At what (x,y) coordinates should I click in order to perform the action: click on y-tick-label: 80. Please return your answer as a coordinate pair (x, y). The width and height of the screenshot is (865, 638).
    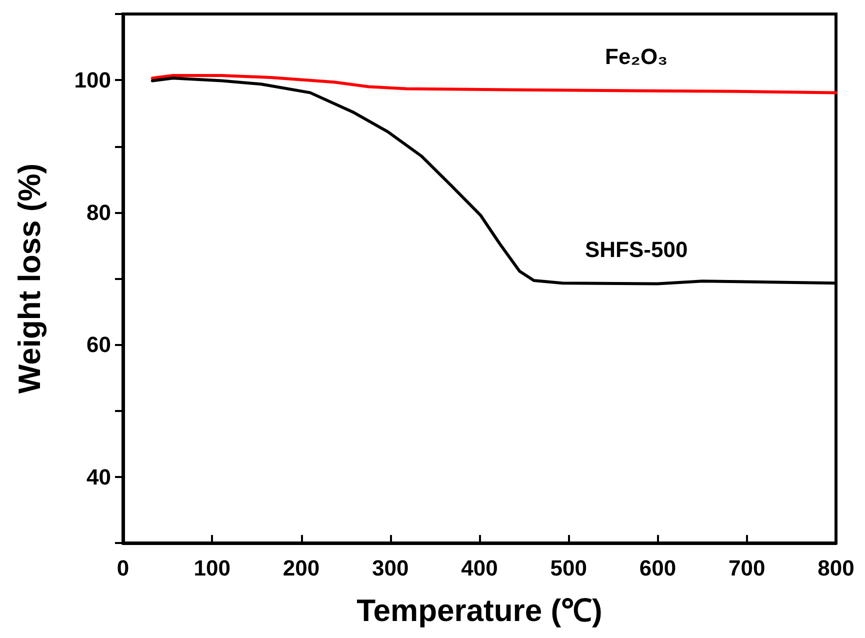
    Looking at the image, I should click on (98, 212).